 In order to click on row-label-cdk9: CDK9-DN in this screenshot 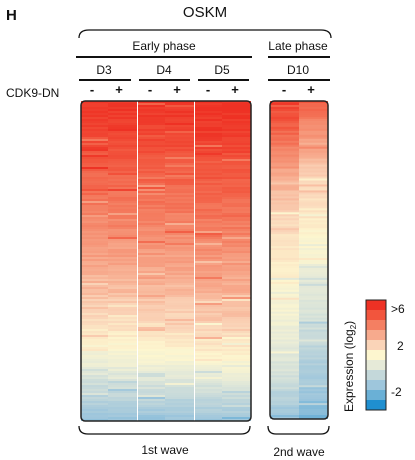, I will do `click(32, 93)`.